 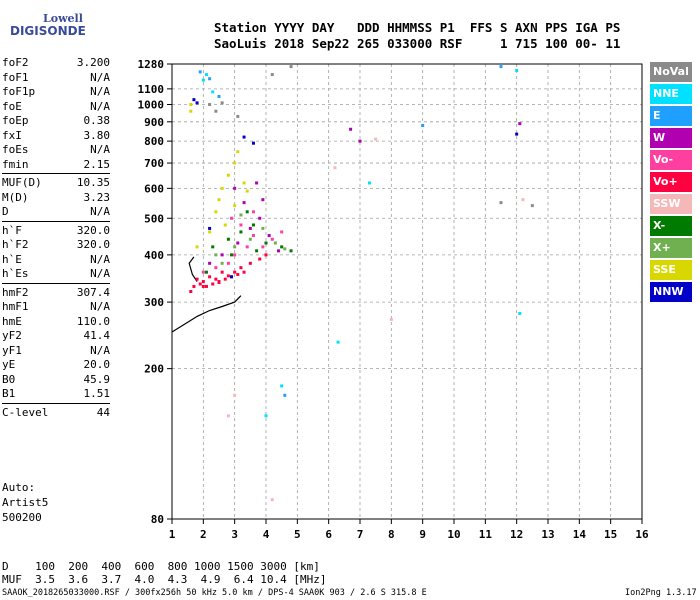 I want to click on param-value: 10.35, so click(x=93, y=182).